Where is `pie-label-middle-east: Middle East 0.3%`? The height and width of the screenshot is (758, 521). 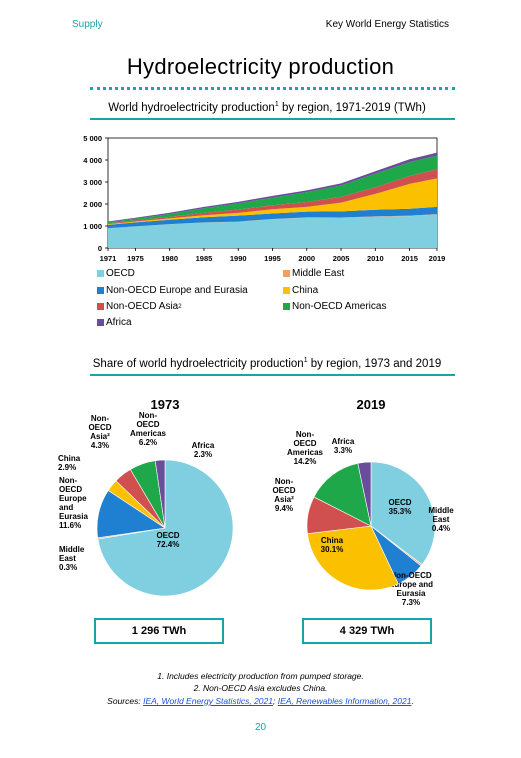
pie-label-middle-east: Middle East 0.3% is located at coordinates (72, 558).